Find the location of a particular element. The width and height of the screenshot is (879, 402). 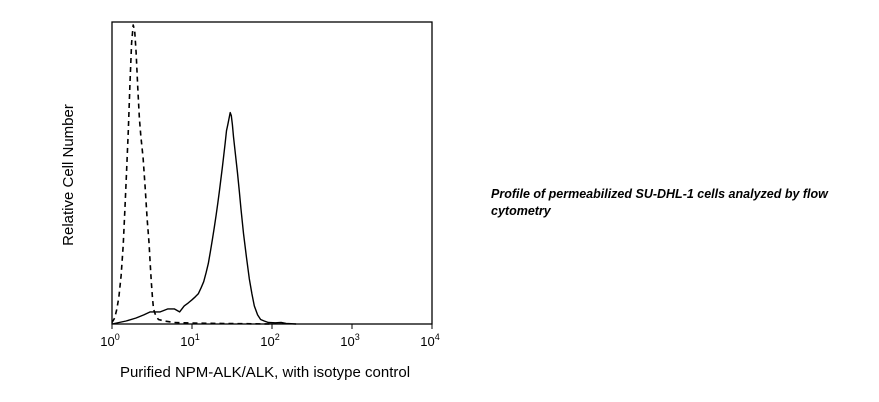

x-tick-label: 10¹ is located at coordinates (189, 340).